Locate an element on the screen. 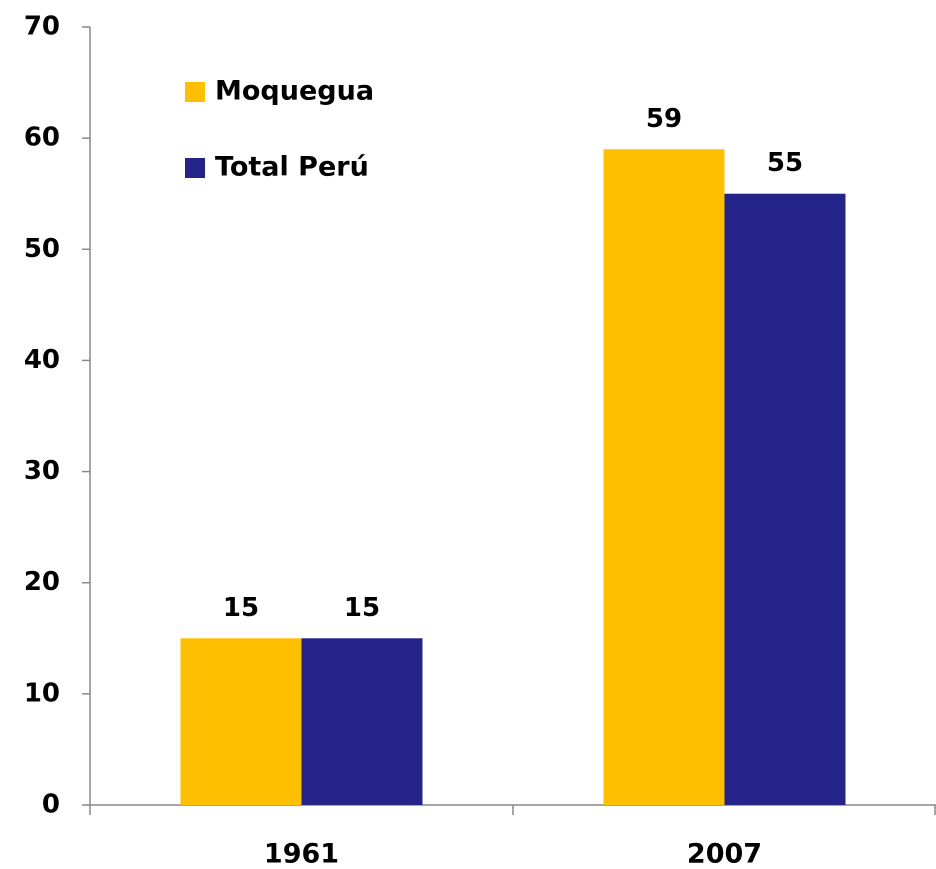  x-tick-label: 2007 is located at coordinates (724, 854).